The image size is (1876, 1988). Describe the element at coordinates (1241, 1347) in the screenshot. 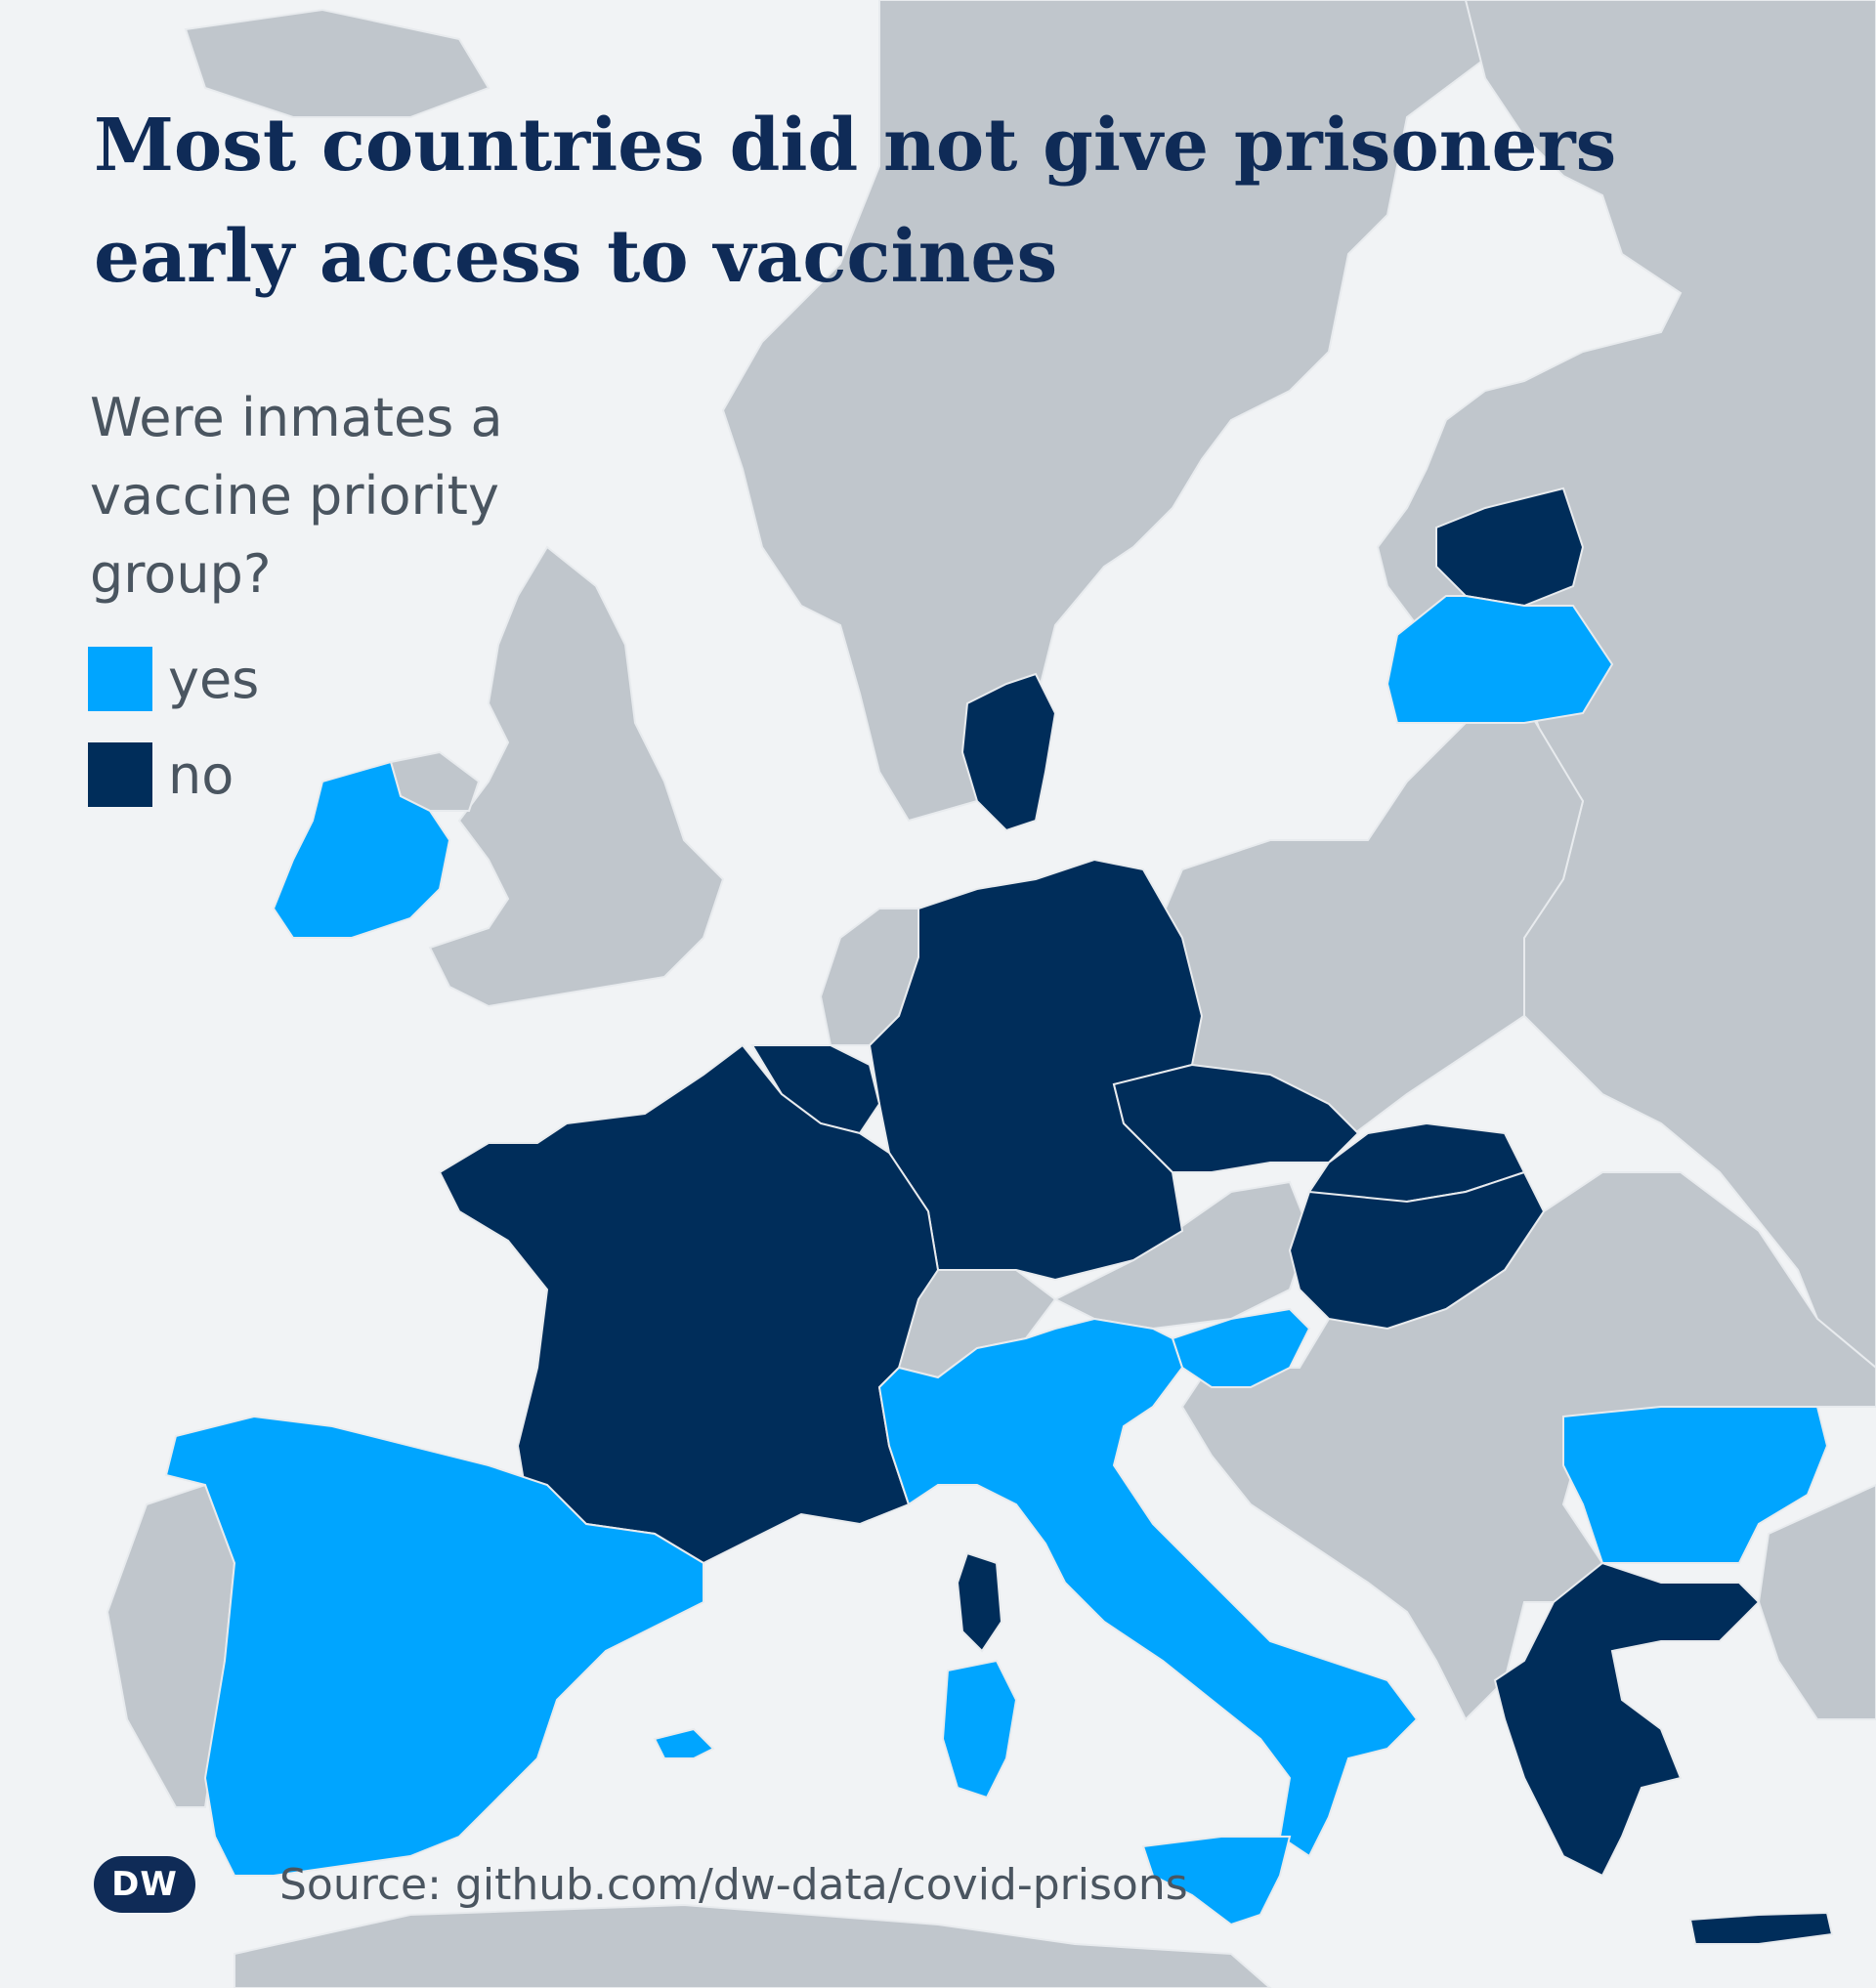

I see `slovenia-shape` at that location.